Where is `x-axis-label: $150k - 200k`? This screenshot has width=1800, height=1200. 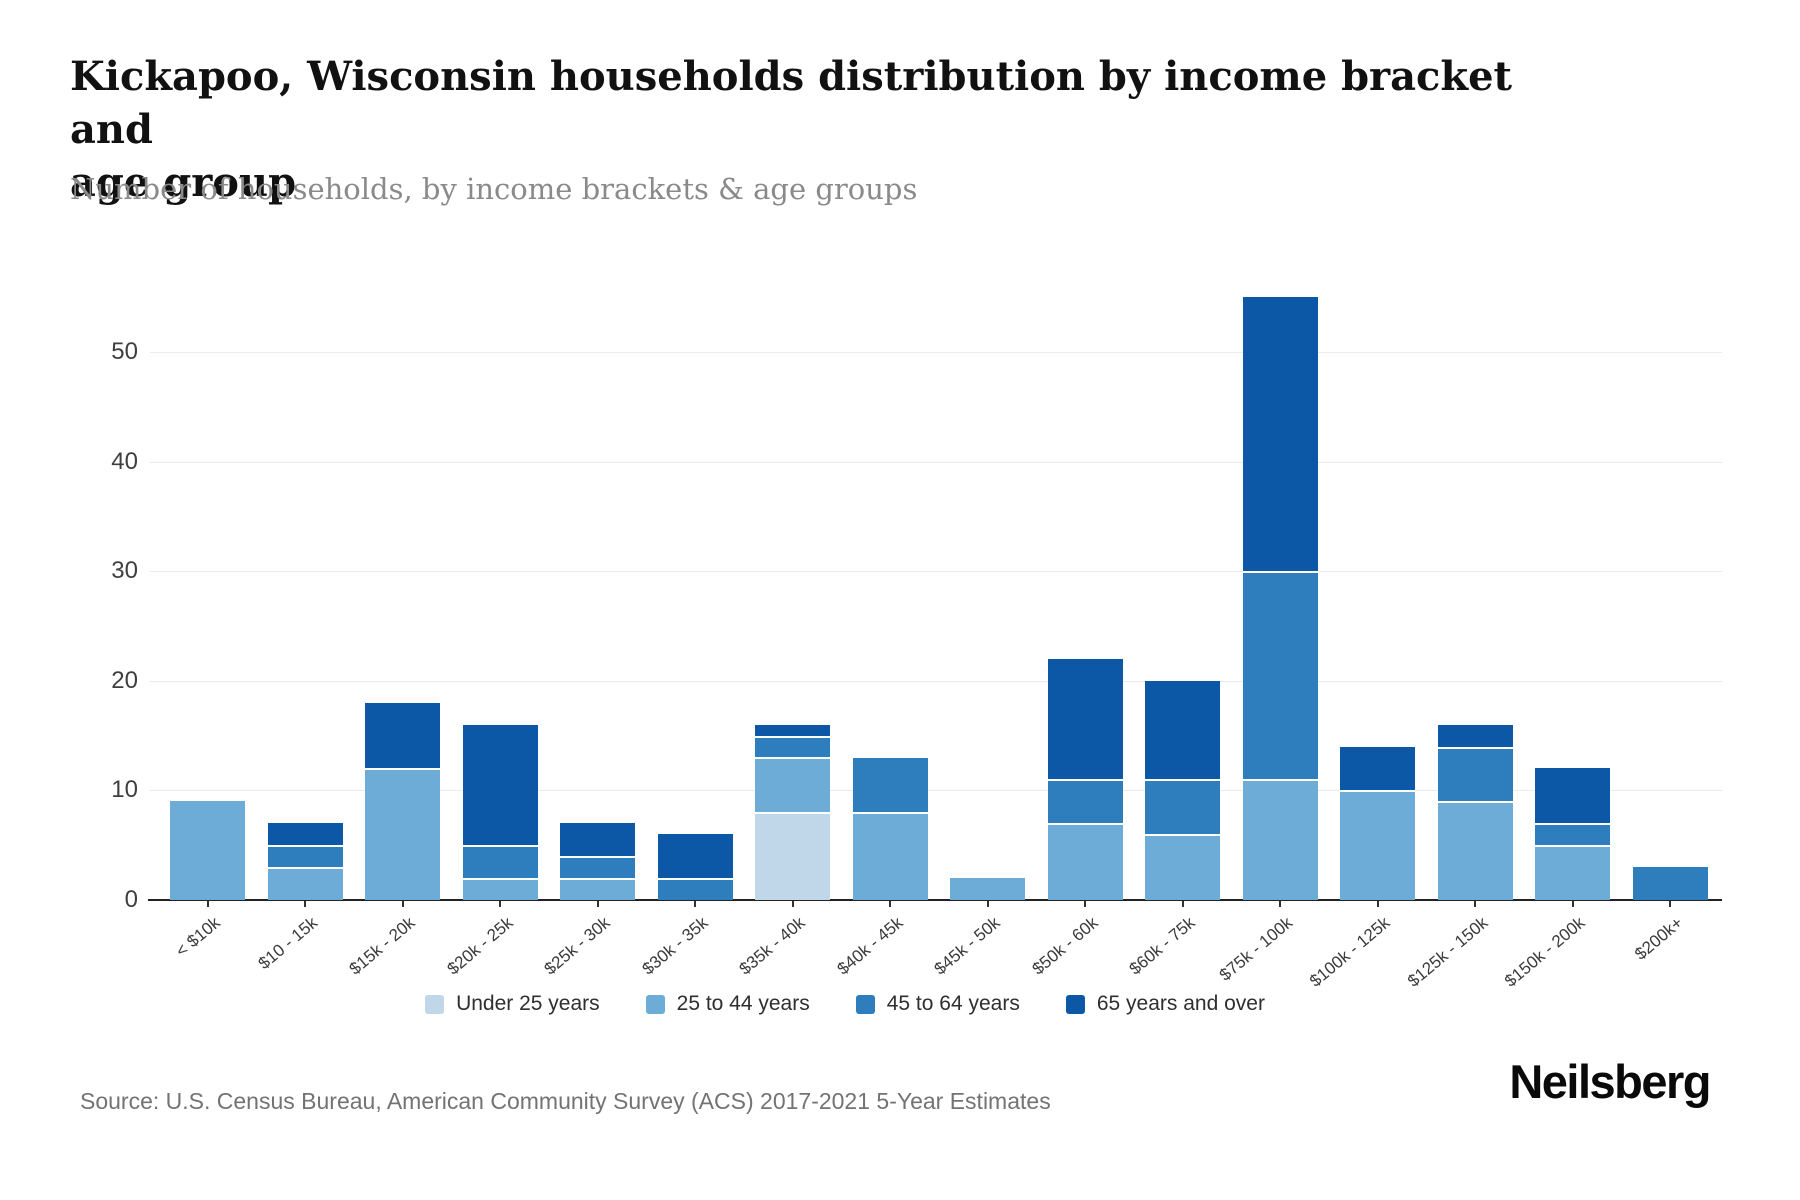
x-axis-label: $150k - 200k is located at coordinates (1545, 952).